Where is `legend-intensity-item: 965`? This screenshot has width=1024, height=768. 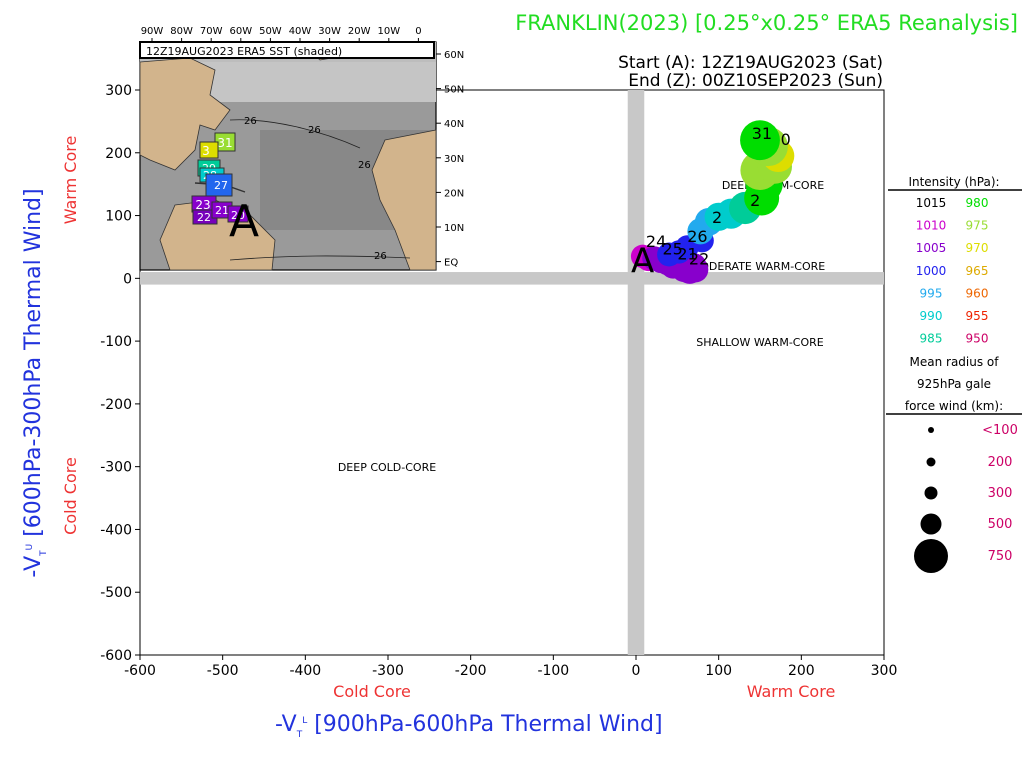 legend-intensity-item: 965 is located at coordinates (977, 271).